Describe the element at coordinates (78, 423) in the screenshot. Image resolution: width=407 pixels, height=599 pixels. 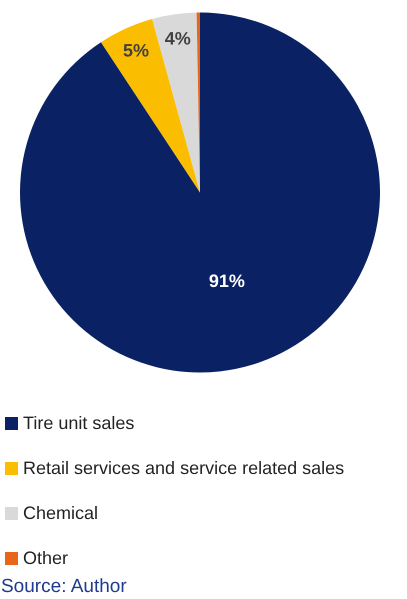
I see `legend-label: Tire unit sales` at that location.